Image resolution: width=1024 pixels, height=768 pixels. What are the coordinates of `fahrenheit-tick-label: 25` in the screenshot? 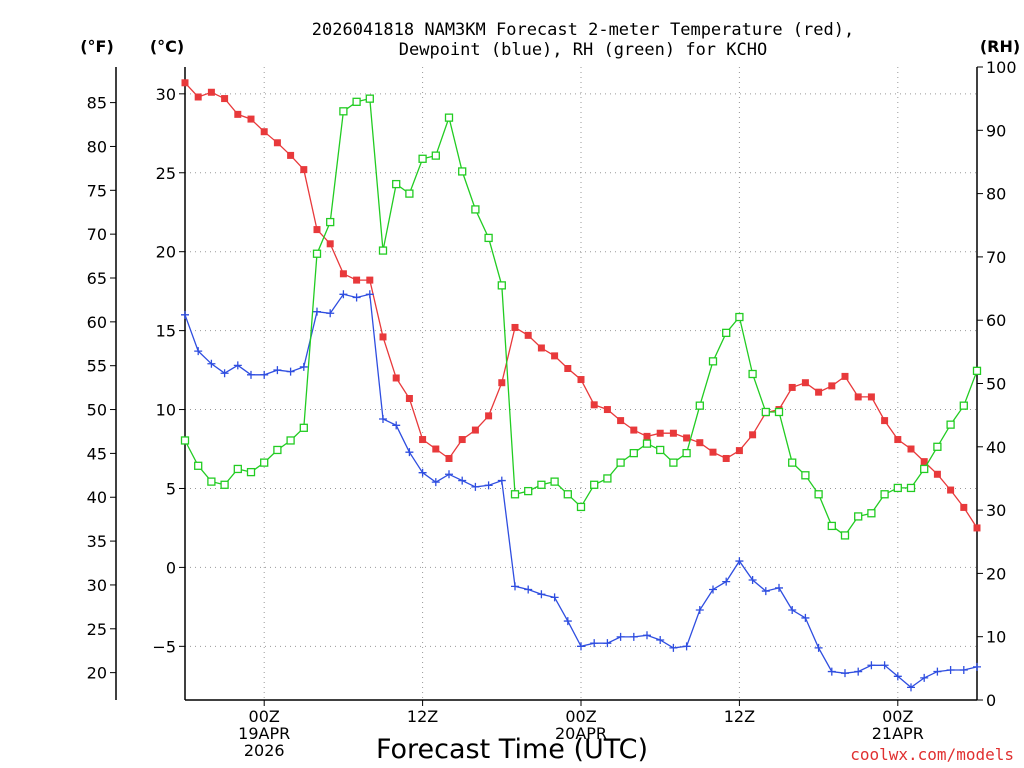 It's located at (97, 629).